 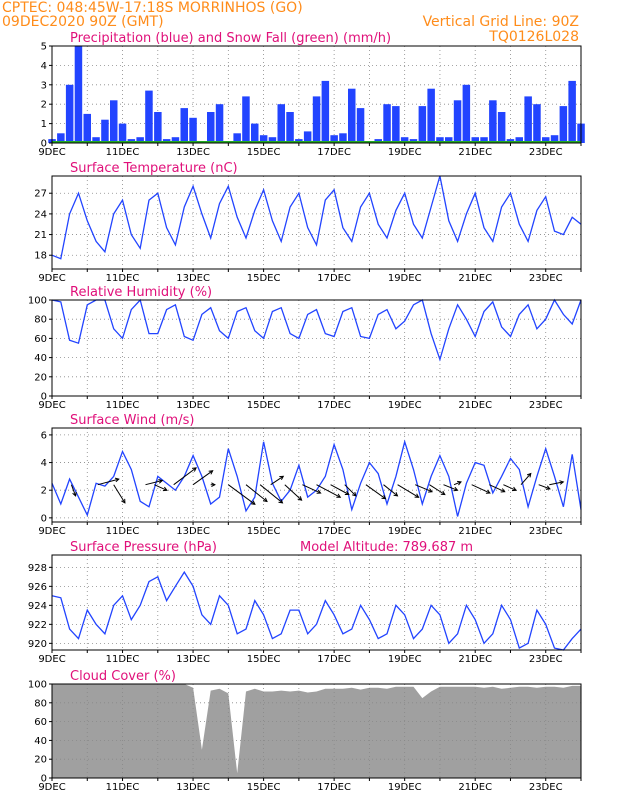 What do you see at coordinates (51, 659) in the screenshot?
I see `x-tick-label: 9DEC` at bounding box center [51, 659].